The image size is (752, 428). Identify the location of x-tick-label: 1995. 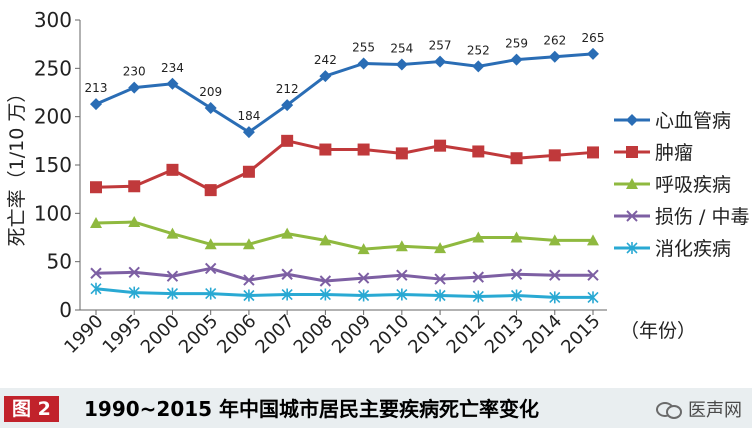
(122, 334).